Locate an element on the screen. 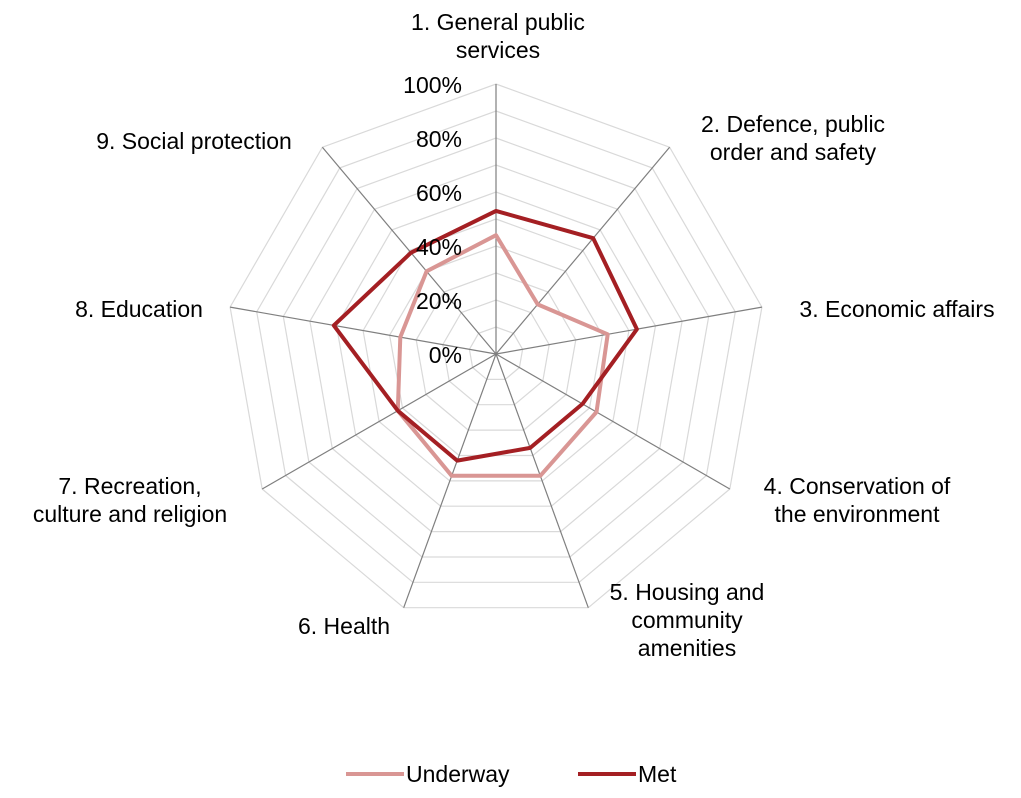  series-line-met is located at coordinates (485, 336).